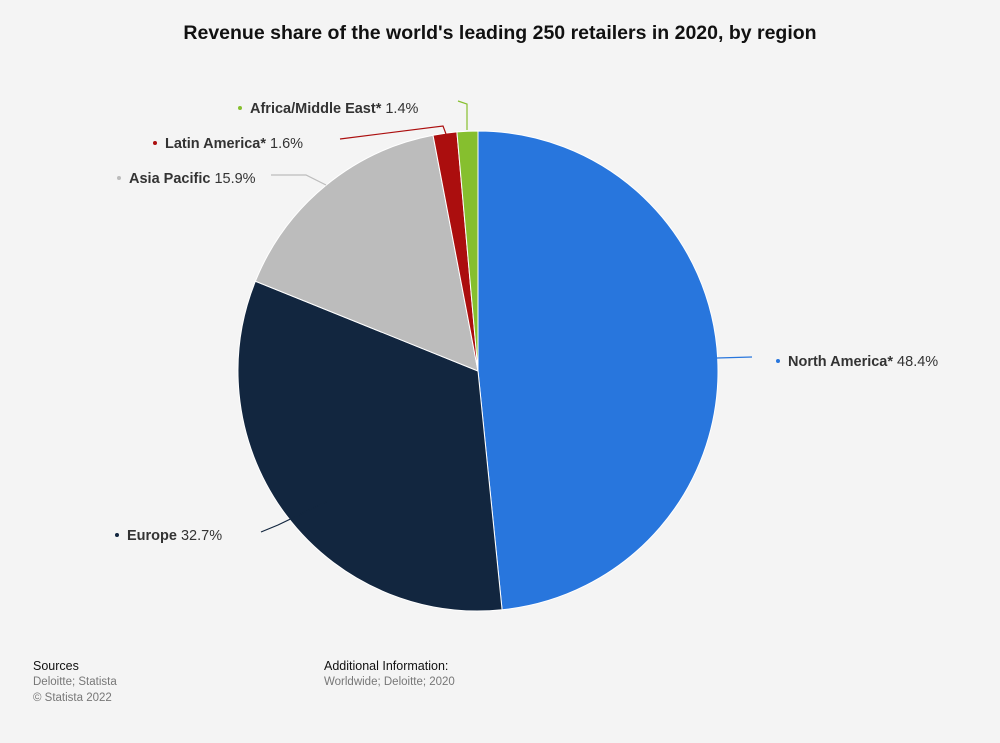  I want to click on legend-dot-north-america, so click(778, 361).